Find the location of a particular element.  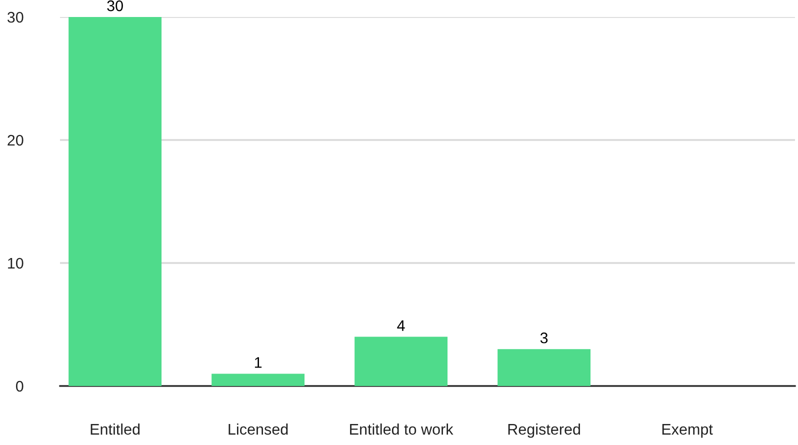

y-tick-label: 20 is located at coordinates (16, 140).